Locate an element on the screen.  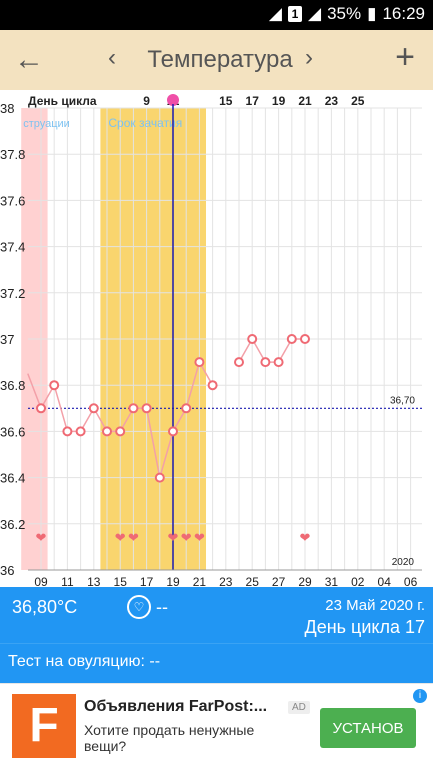
y-tick-label: 37.6 is located at coordinates (12, 200).